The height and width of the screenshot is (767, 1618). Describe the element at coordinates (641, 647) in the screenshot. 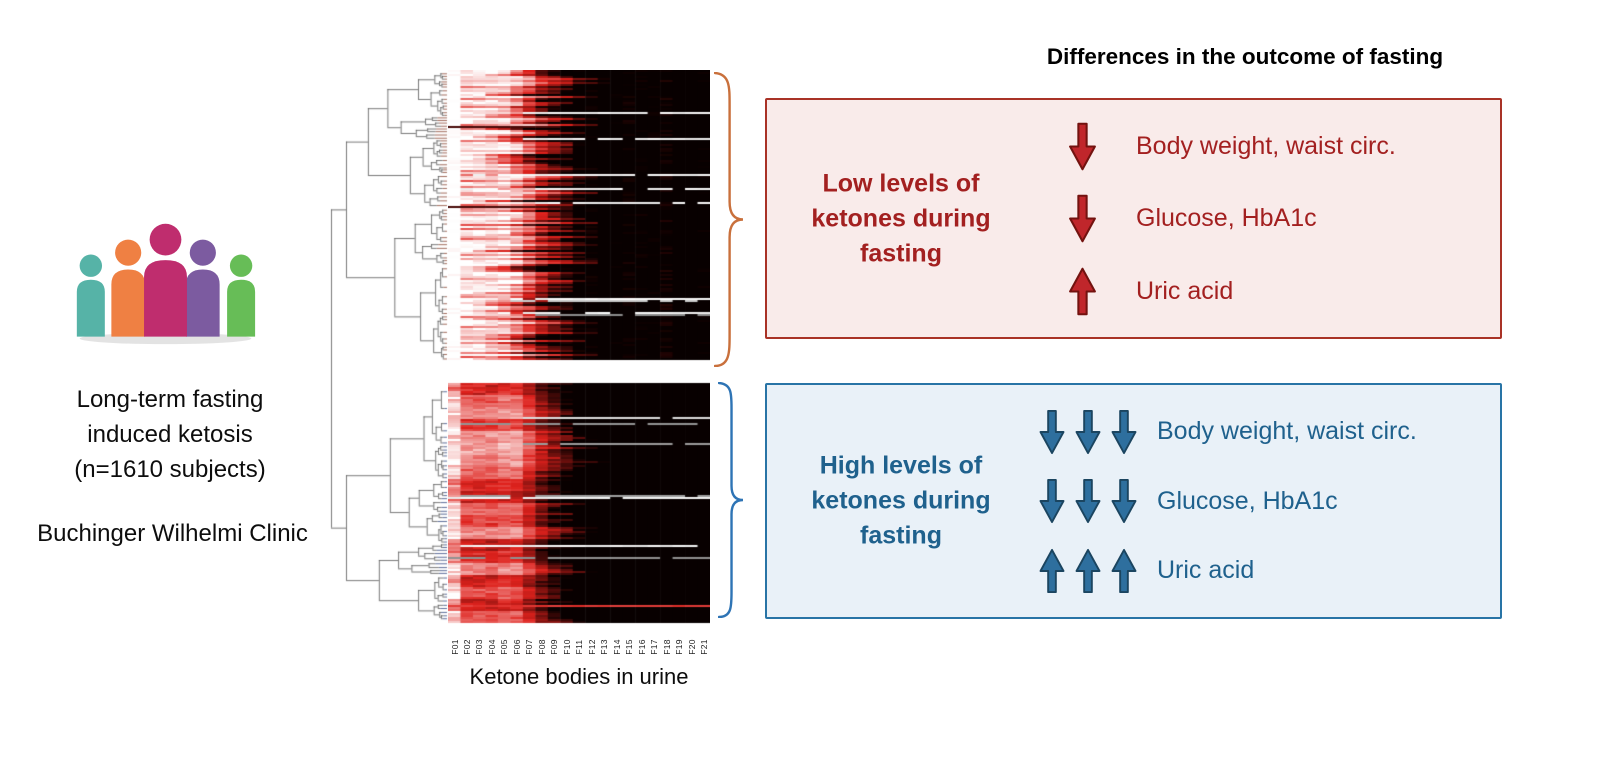

I see `column-label: F16` at that location.